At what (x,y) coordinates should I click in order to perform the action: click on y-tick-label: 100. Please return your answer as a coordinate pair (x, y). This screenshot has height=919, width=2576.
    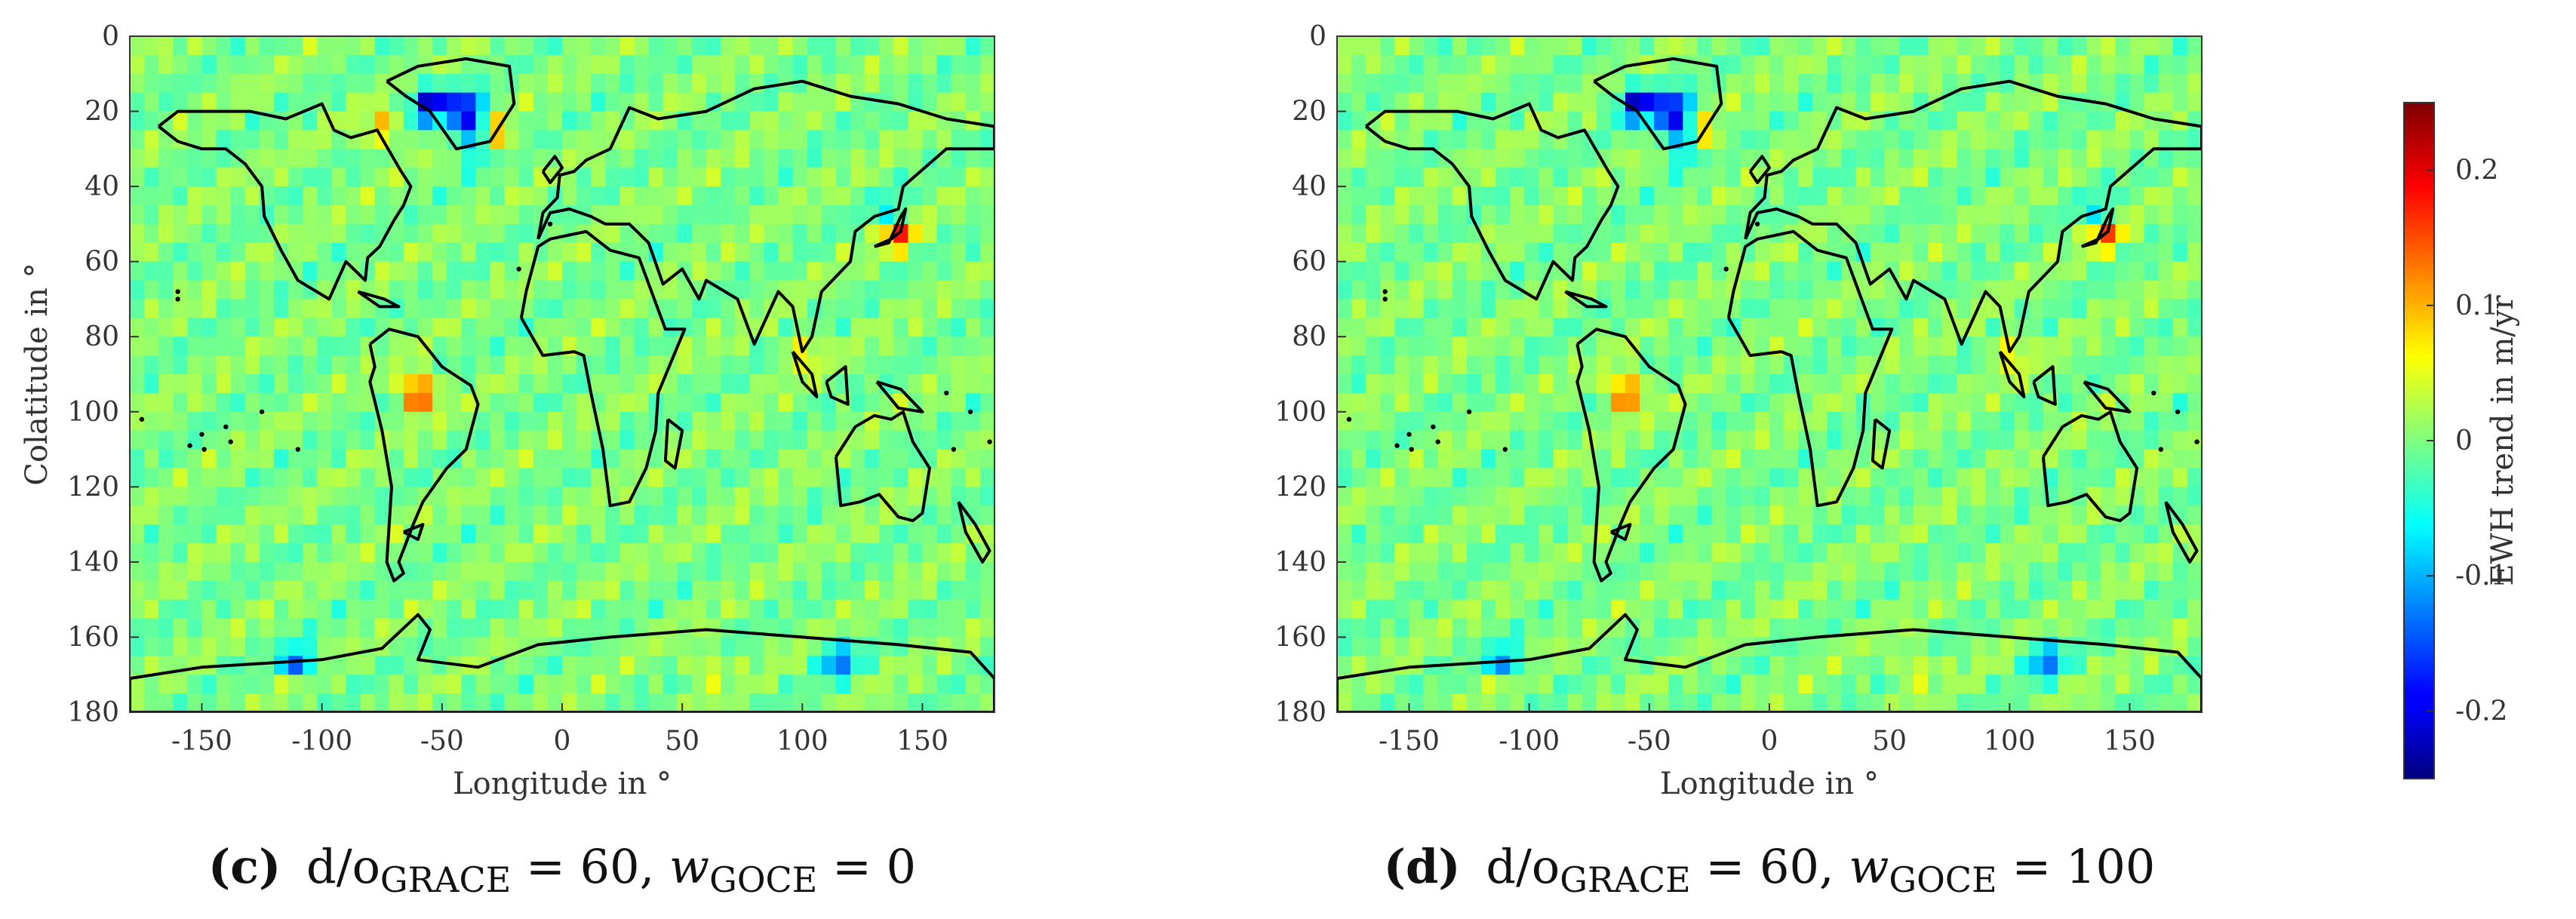
    Looking at the image, I should click on (93, 412).